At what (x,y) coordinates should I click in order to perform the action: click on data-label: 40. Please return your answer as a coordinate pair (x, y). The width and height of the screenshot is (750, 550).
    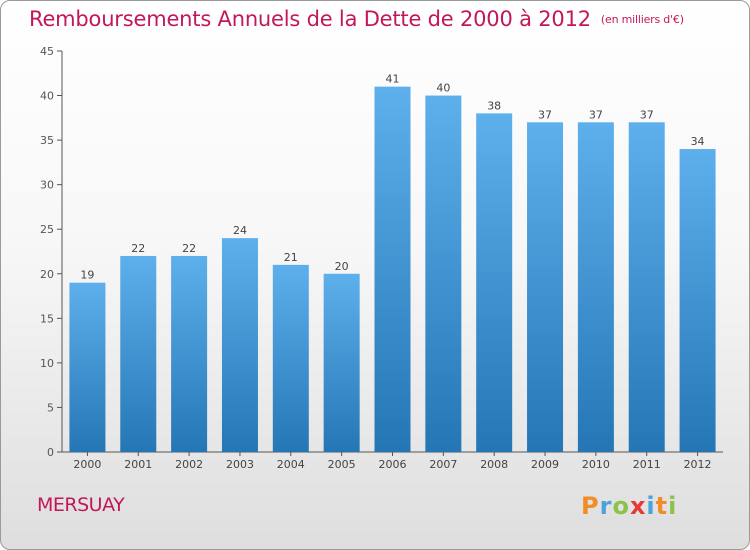
    Looking at the image, I should click on (443, 88).